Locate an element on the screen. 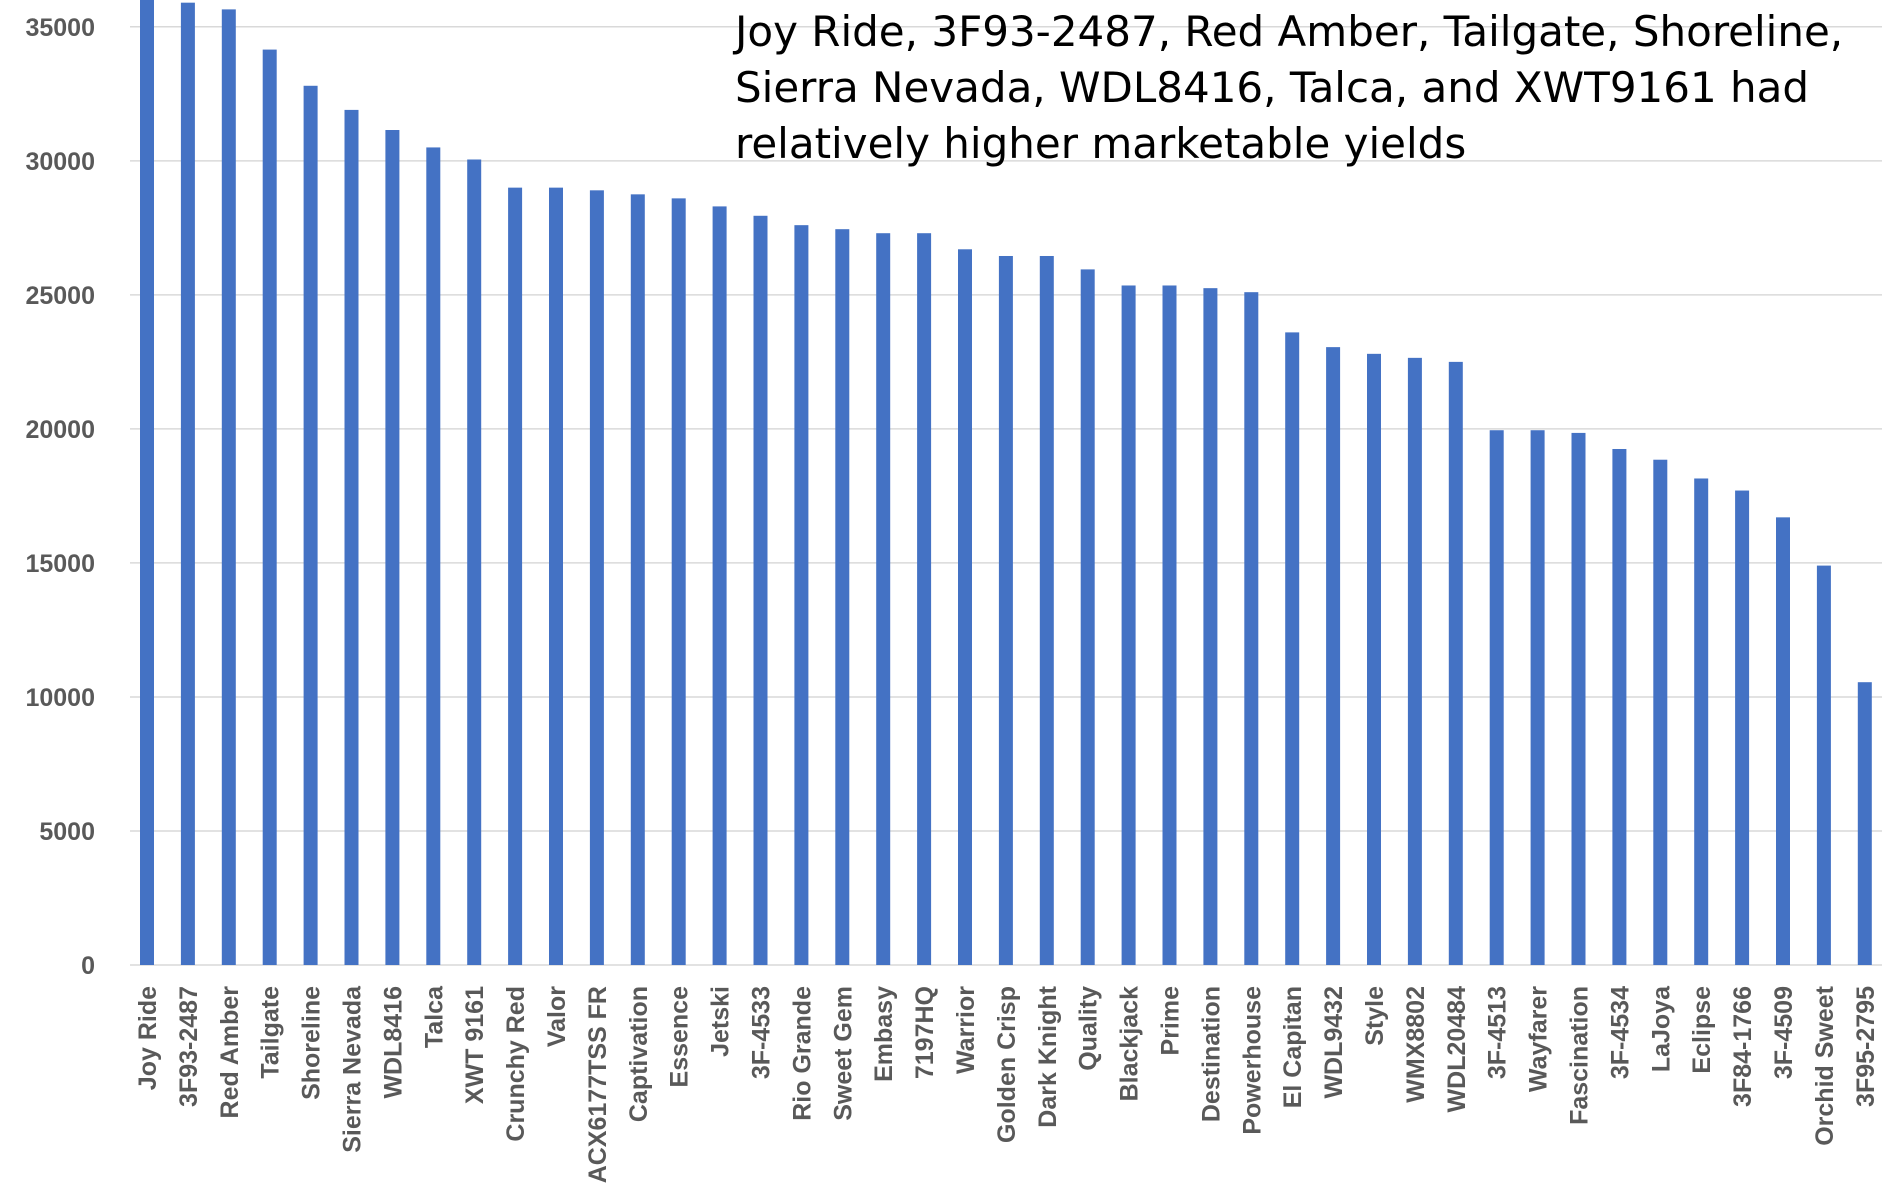  x-tick-label: Destination is located at coordinates (1211, 1054).